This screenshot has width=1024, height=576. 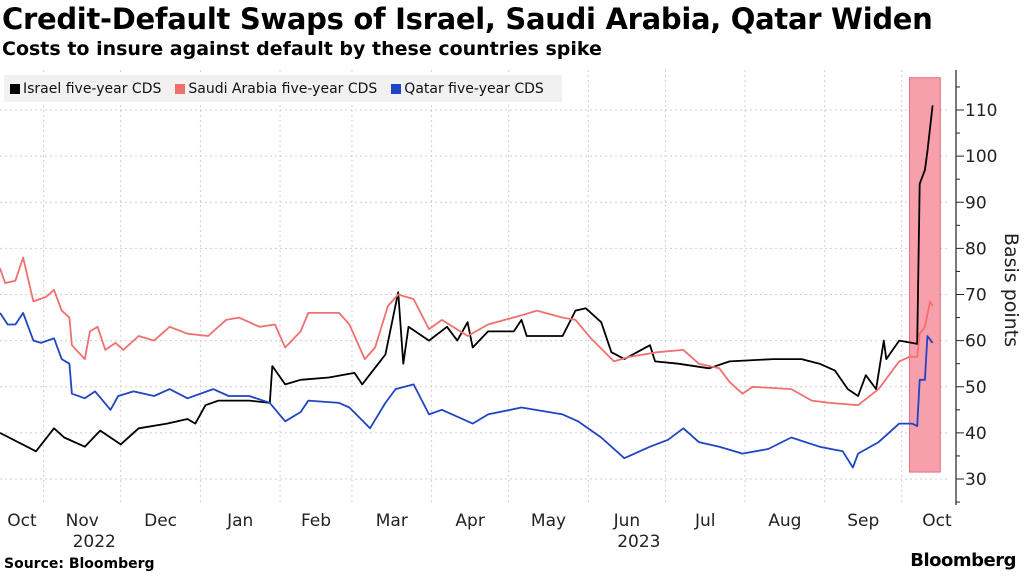 I want to click on legend-item-qatar: Qatar five-year CDS, so click(x=467, y=89).